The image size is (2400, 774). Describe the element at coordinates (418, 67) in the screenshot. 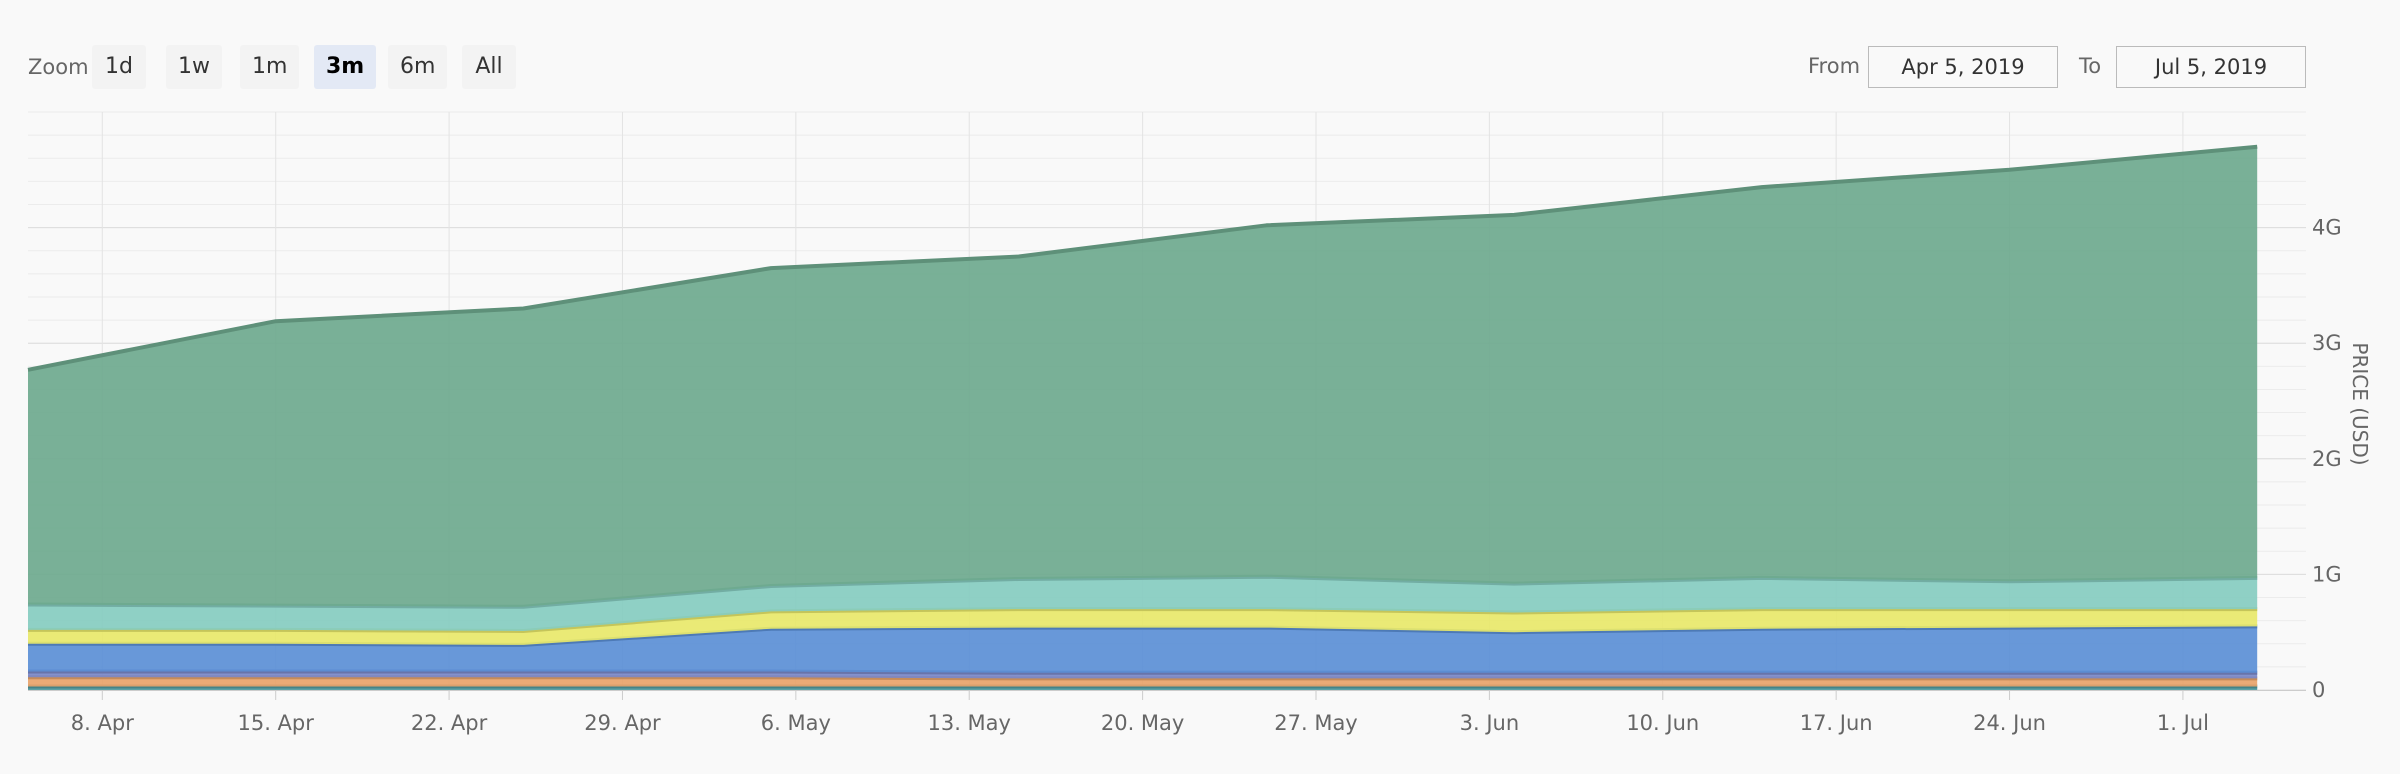

I see `zoom-6m-button: 6m` at that location.